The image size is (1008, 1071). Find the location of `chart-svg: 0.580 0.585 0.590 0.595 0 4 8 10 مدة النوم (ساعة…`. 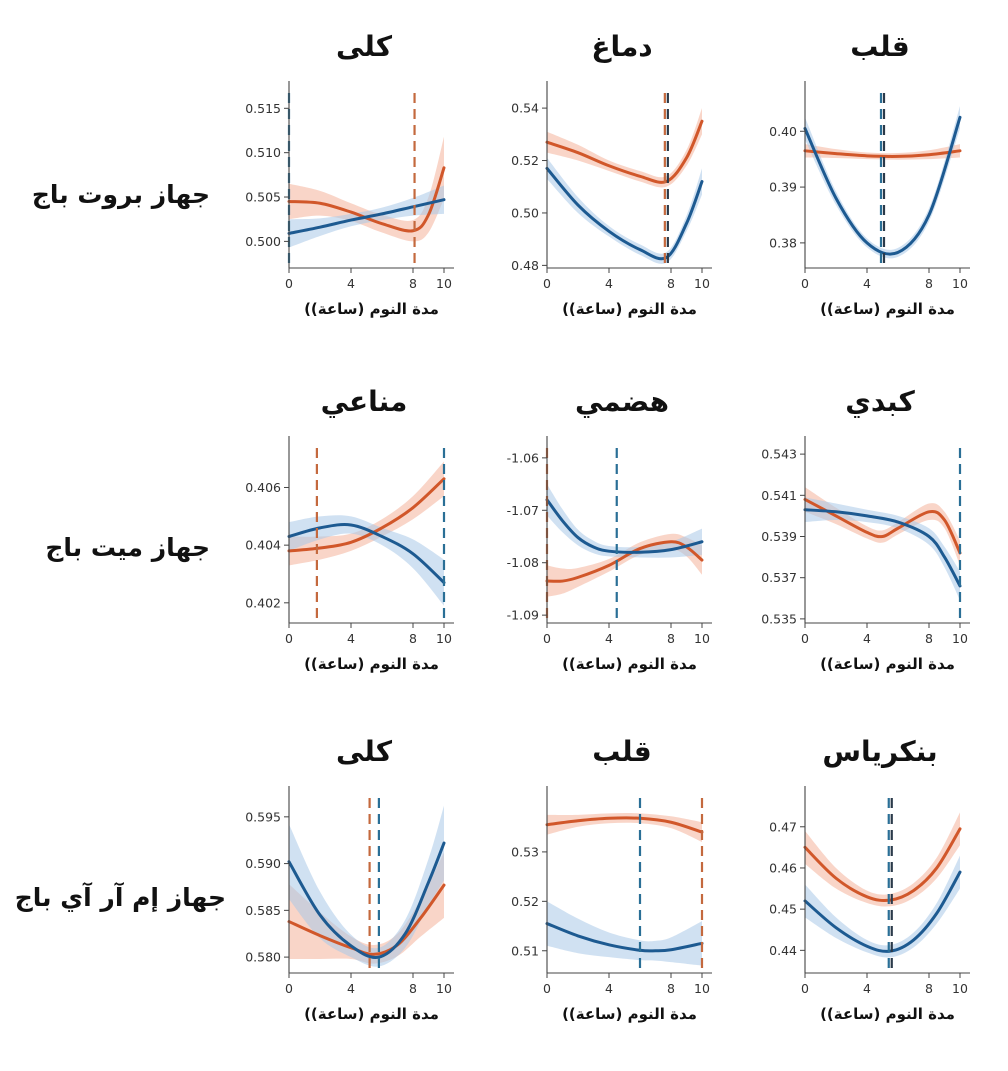

chart-svg: 0.580 0.585 0.590 0.595 0 4 8 10 مدة النوم (ساعة… is located at coordinates (349, 904).